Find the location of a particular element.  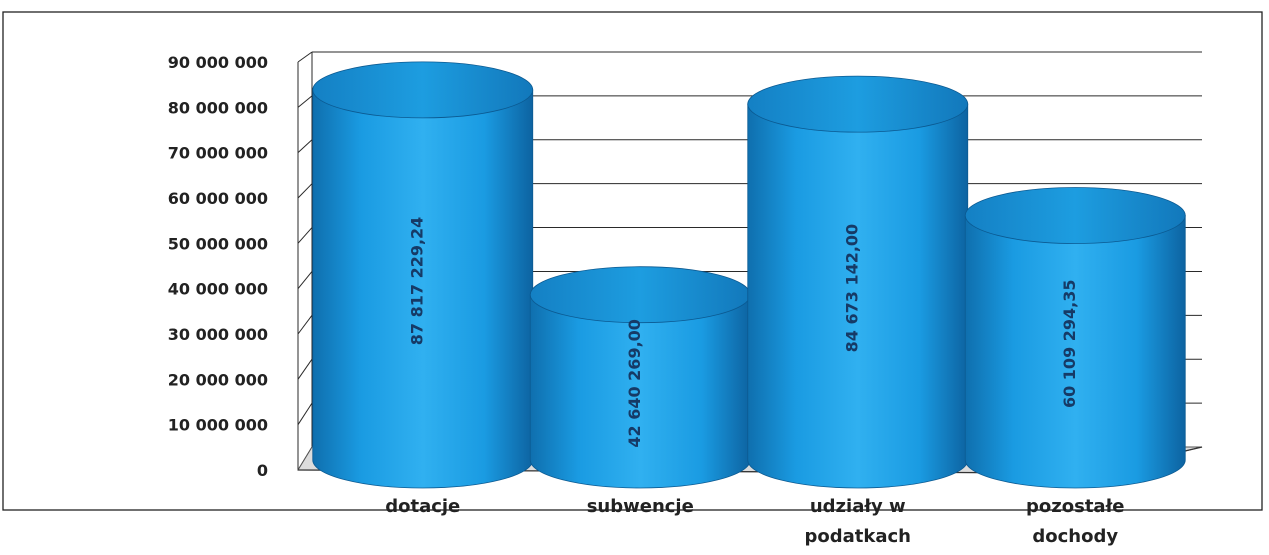

bar-value-label: 87 817 229,24 is located at coordinates (417, 281).